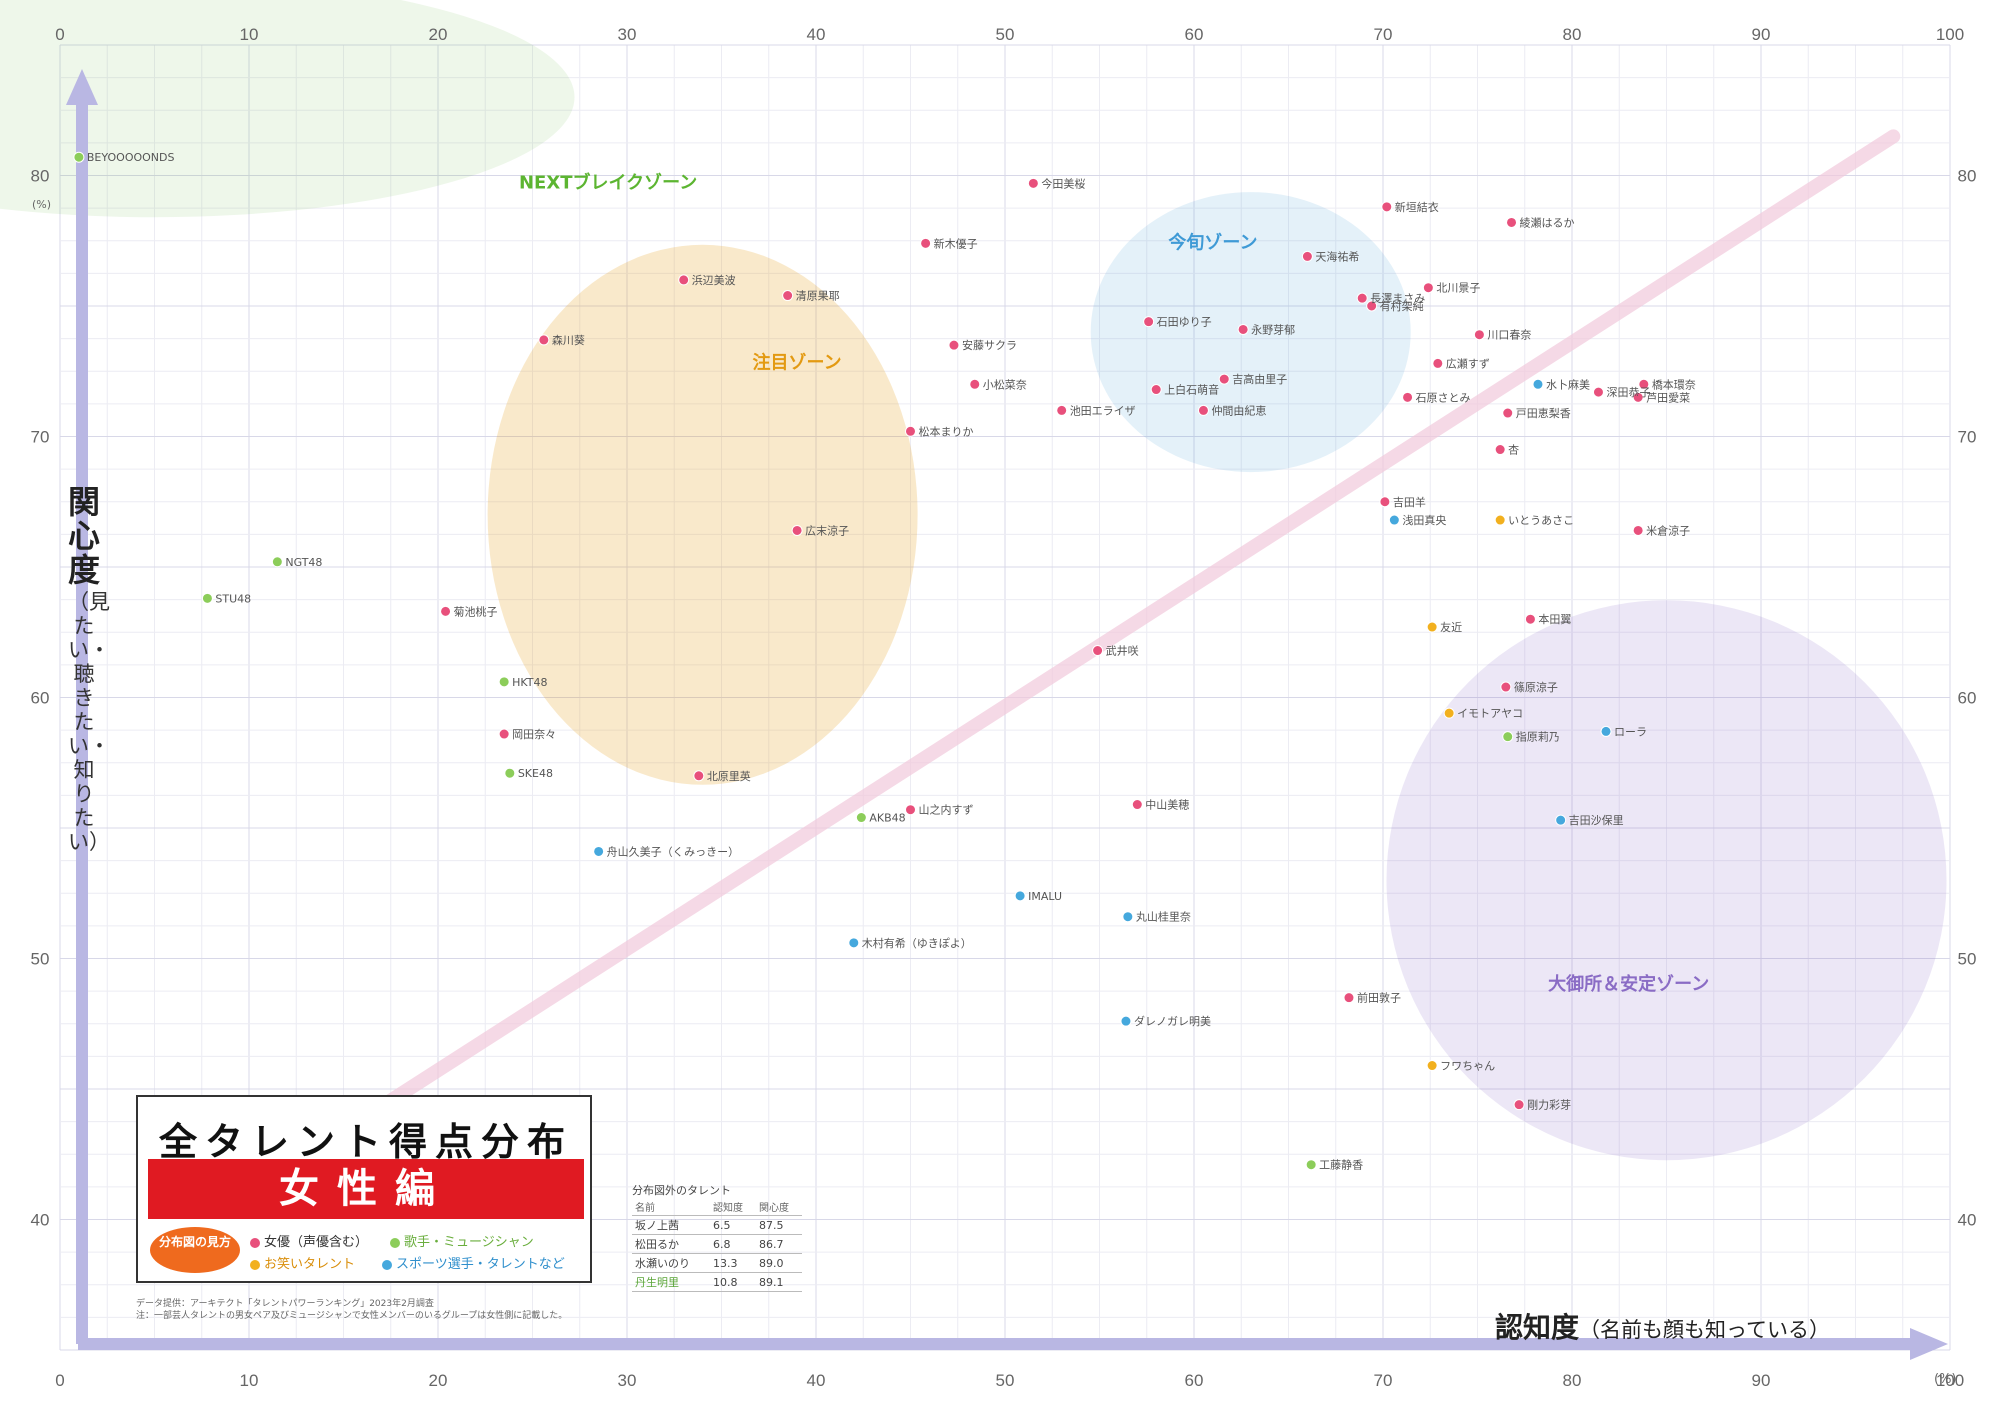 This screenshot has height=1414, width=2000. Describe the element at coordinates (1383, 1380) in the screenshot. I see `x-tick-bottom-label: 70` at that location.